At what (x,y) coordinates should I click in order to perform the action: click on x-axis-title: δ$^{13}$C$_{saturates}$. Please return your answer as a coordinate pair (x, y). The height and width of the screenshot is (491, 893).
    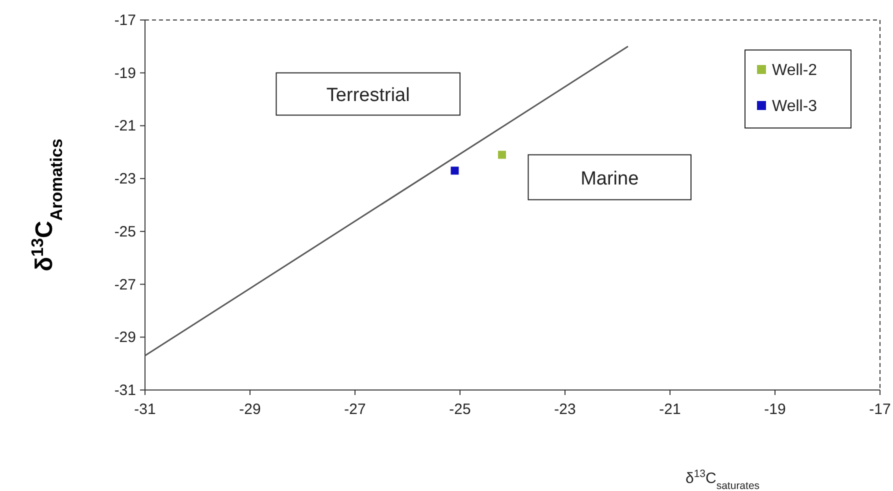
    Looking at the image, I should click on (722, 479).